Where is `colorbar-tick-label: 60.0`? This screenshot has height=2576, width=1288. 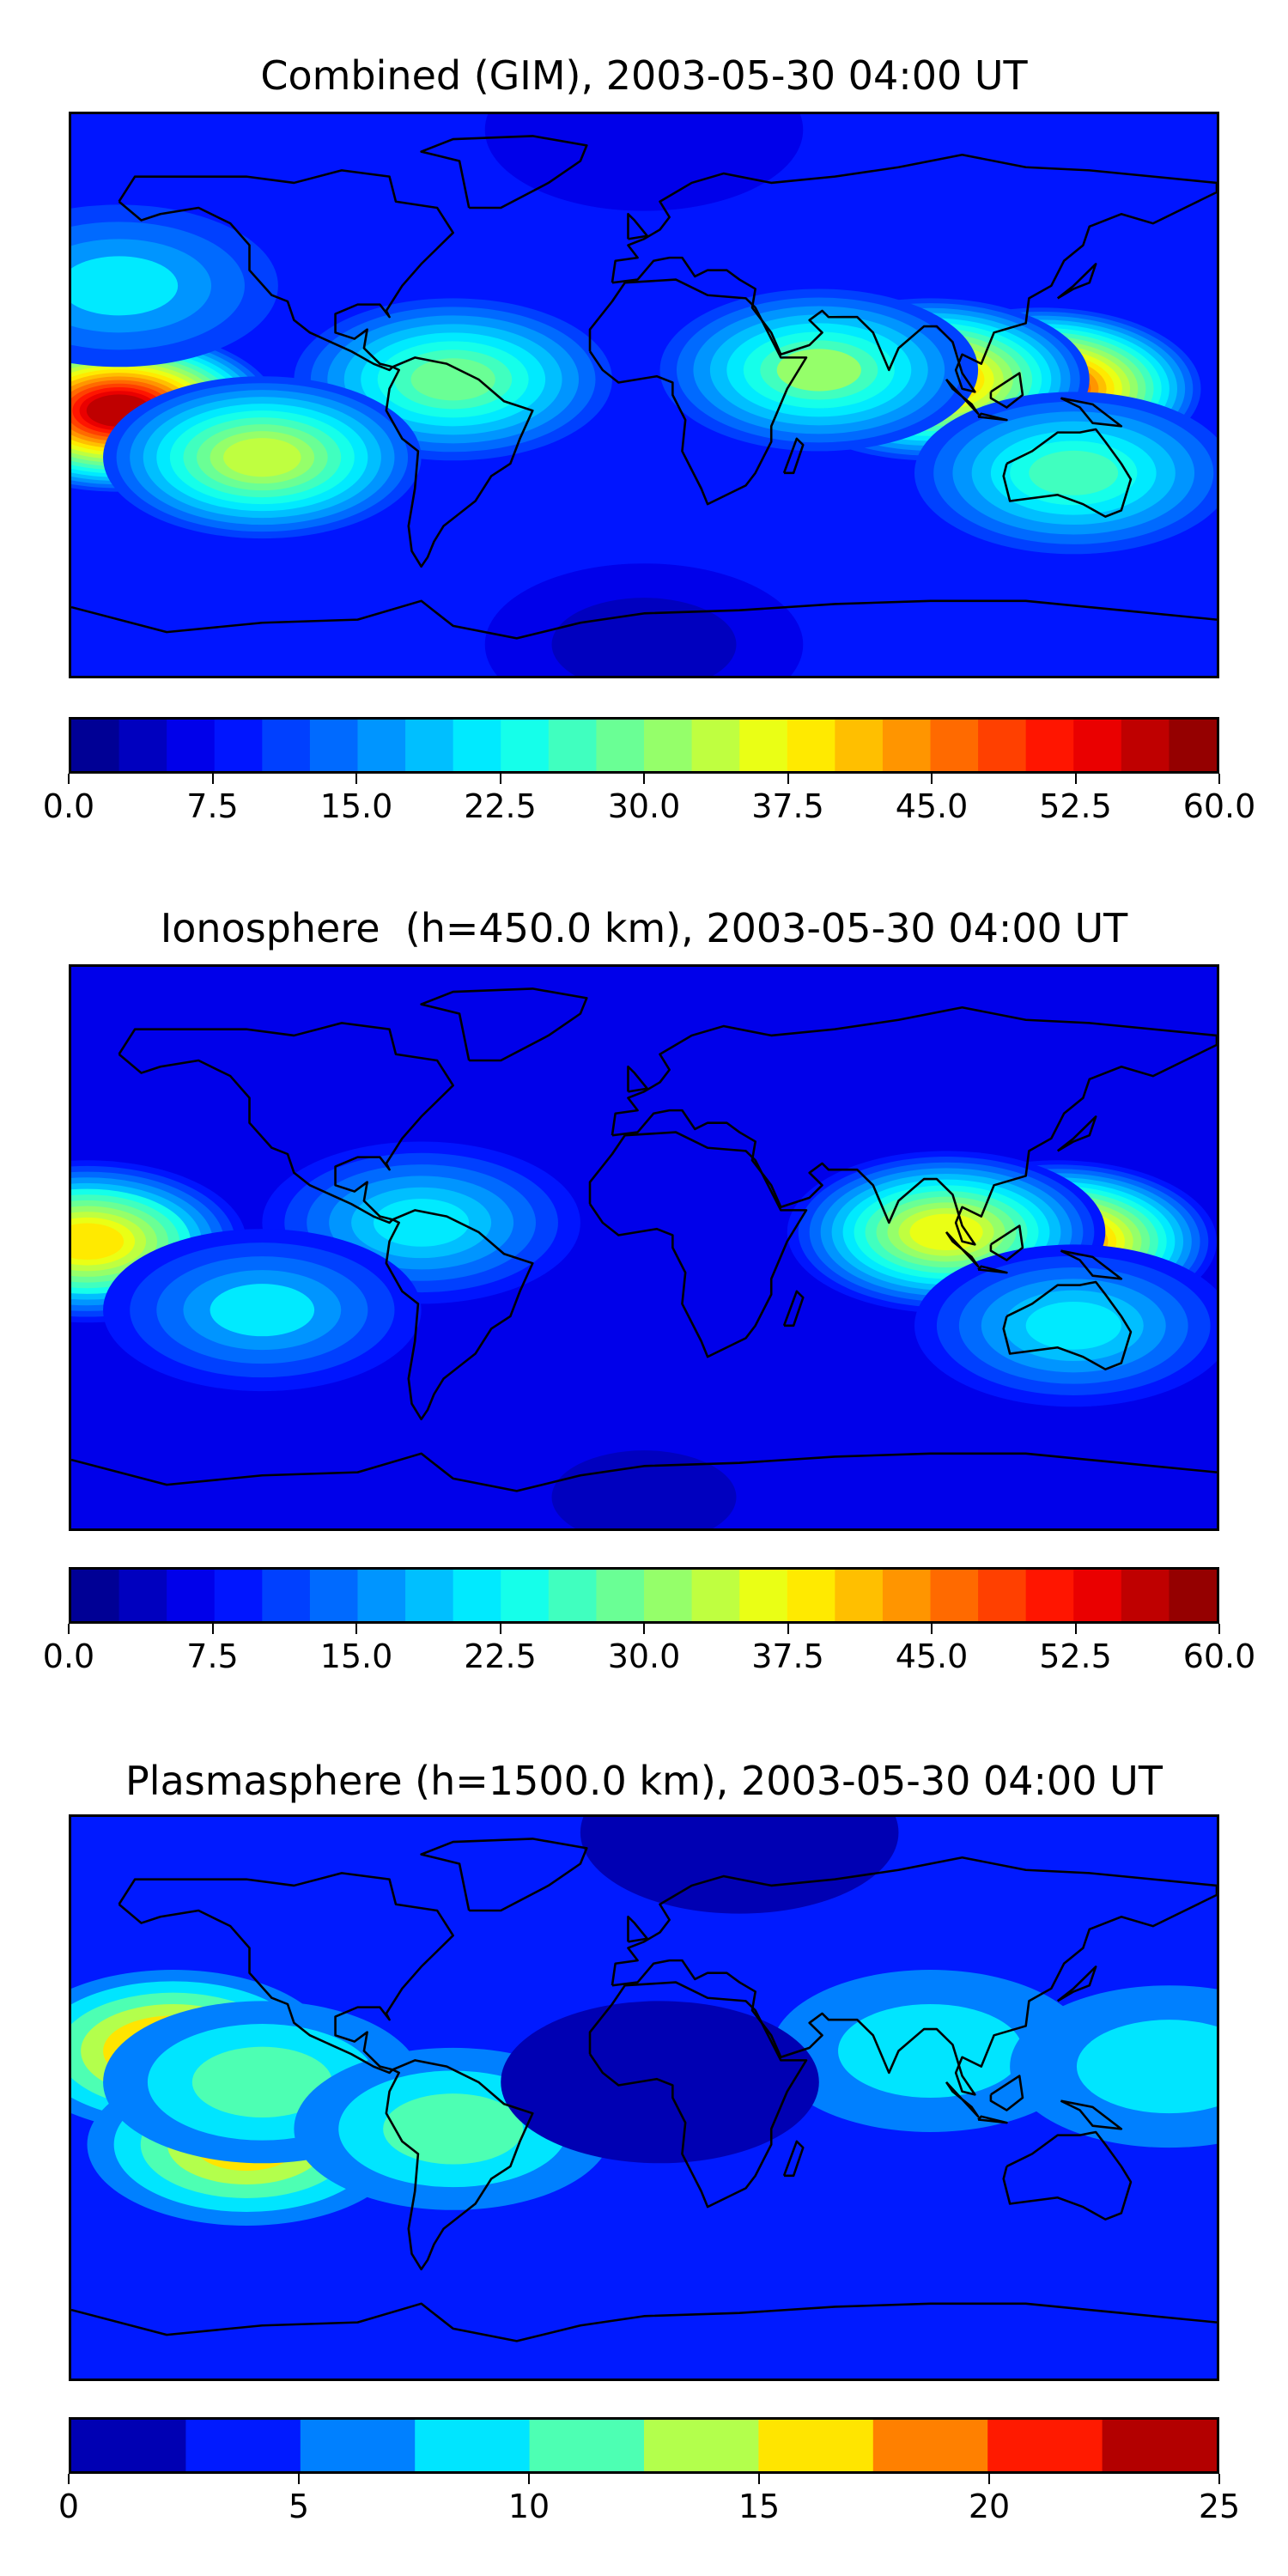 colorbar-tick-label: 60.0 is located at coordinates (1219, 1656).